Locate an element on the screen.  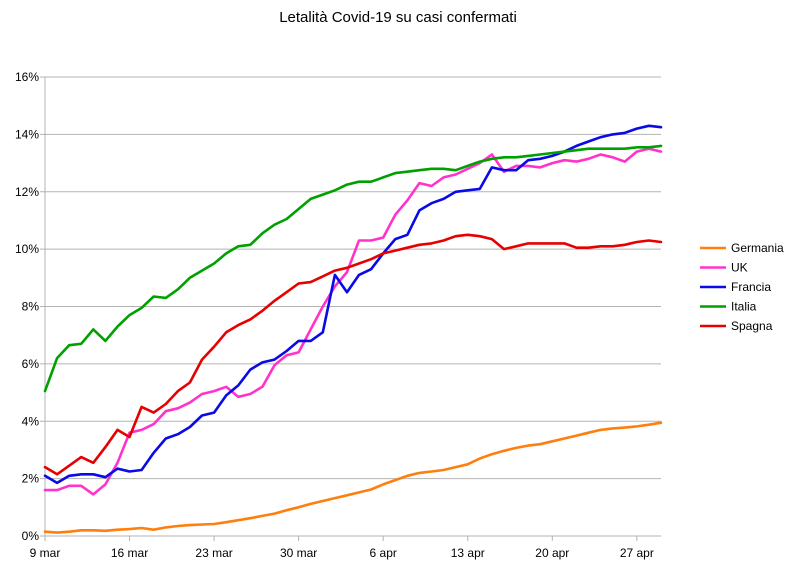
y-tick-label: 12% is located at coordinates (27, 192).